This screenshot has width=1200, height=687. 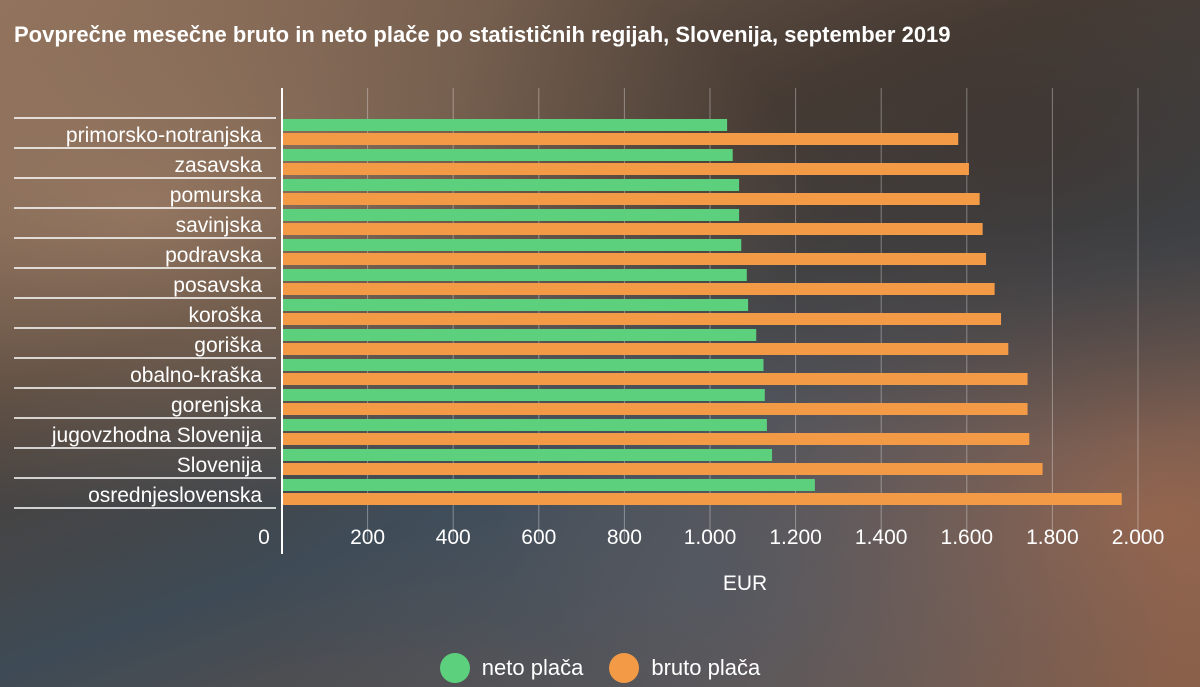 I want to click on legend: neto plača bruto plača, so click(x=600, y=668).